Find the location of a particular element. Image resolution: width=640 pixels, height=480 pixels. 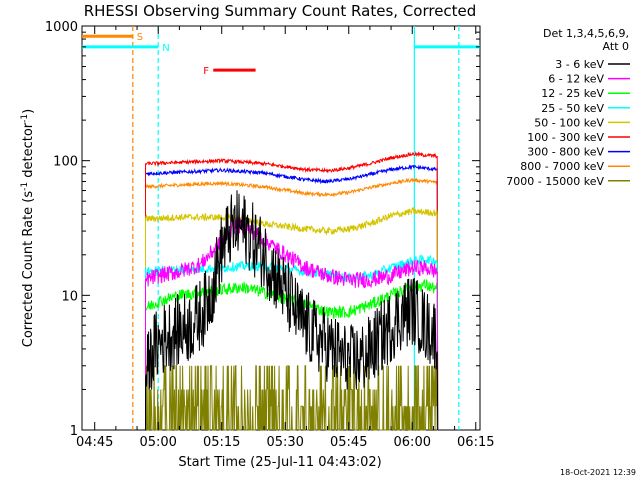

flag-label: F is located at coordinates (206, 71).